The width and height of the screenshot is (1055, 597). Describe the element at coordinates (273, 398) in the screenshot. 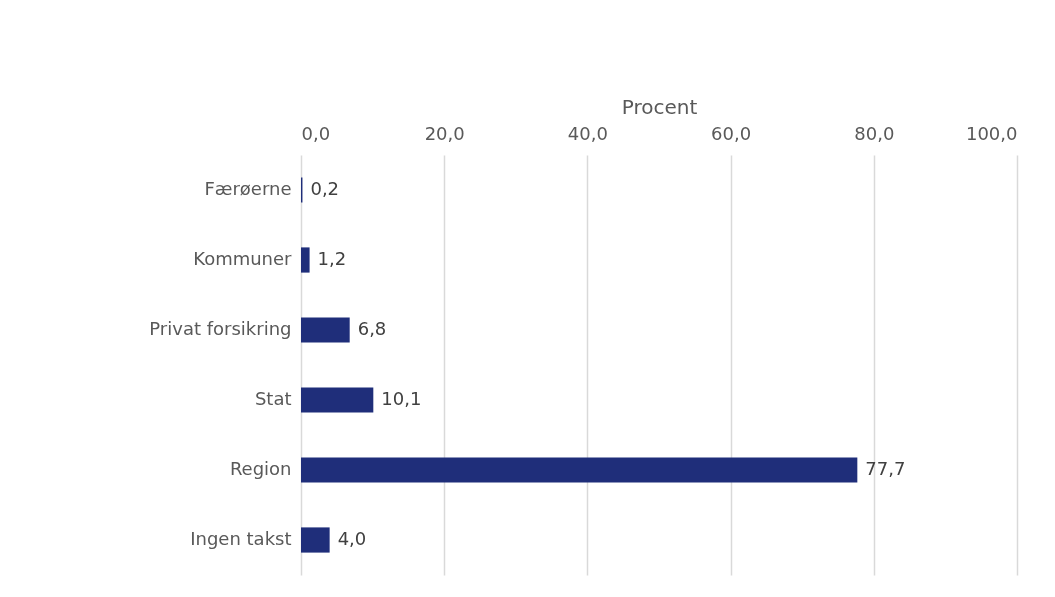

I see `y-tick-label: Stat` at that location.